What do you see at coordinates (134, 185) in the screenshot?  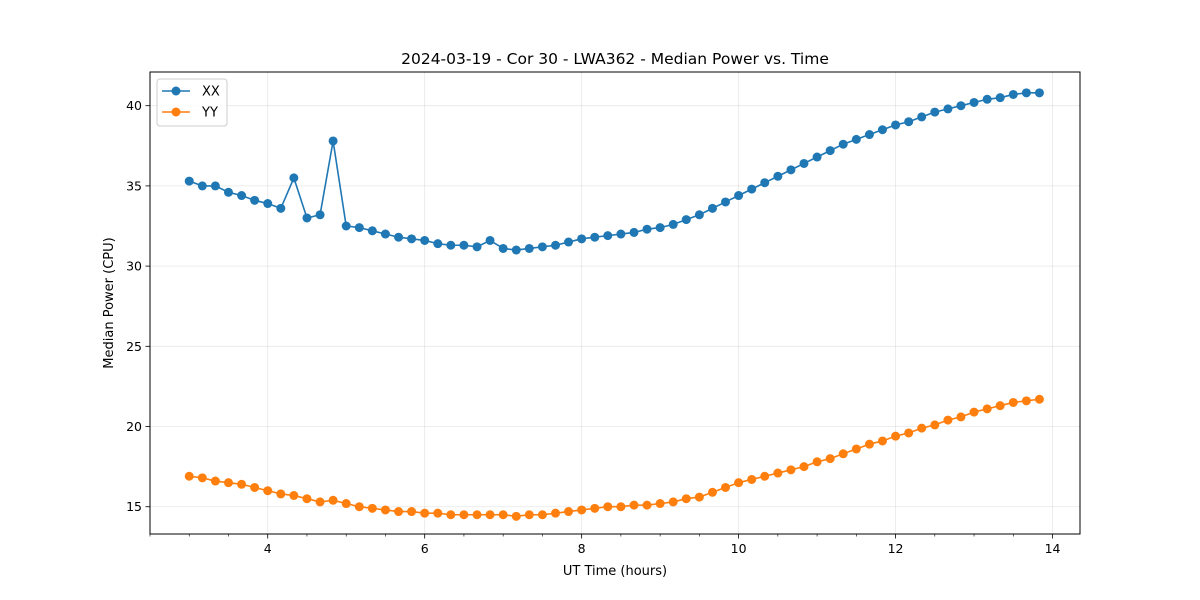 I see `y-tick-label: 35` at bounding box center [134, 185].